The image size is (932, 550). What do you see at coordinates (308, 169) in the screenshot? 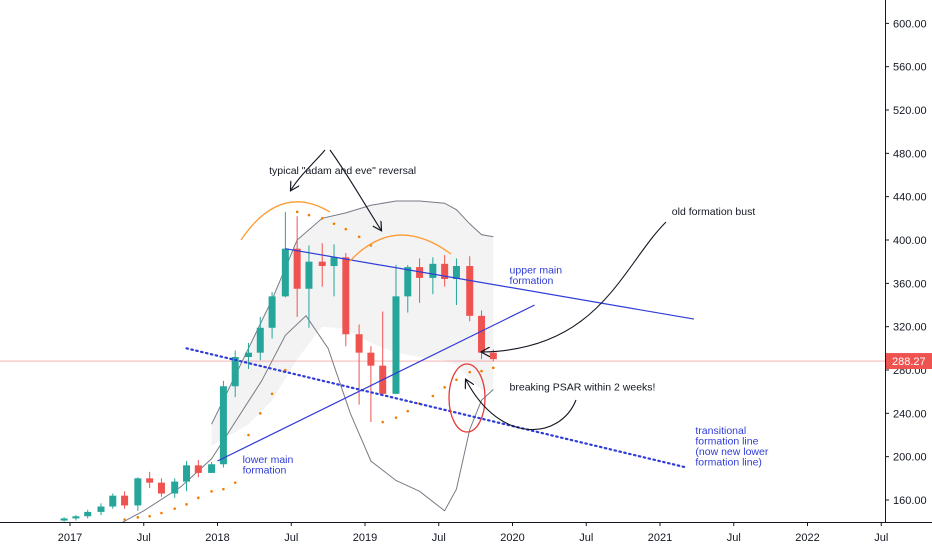
I see `arrow-adam` at bounding box center [308, 169].